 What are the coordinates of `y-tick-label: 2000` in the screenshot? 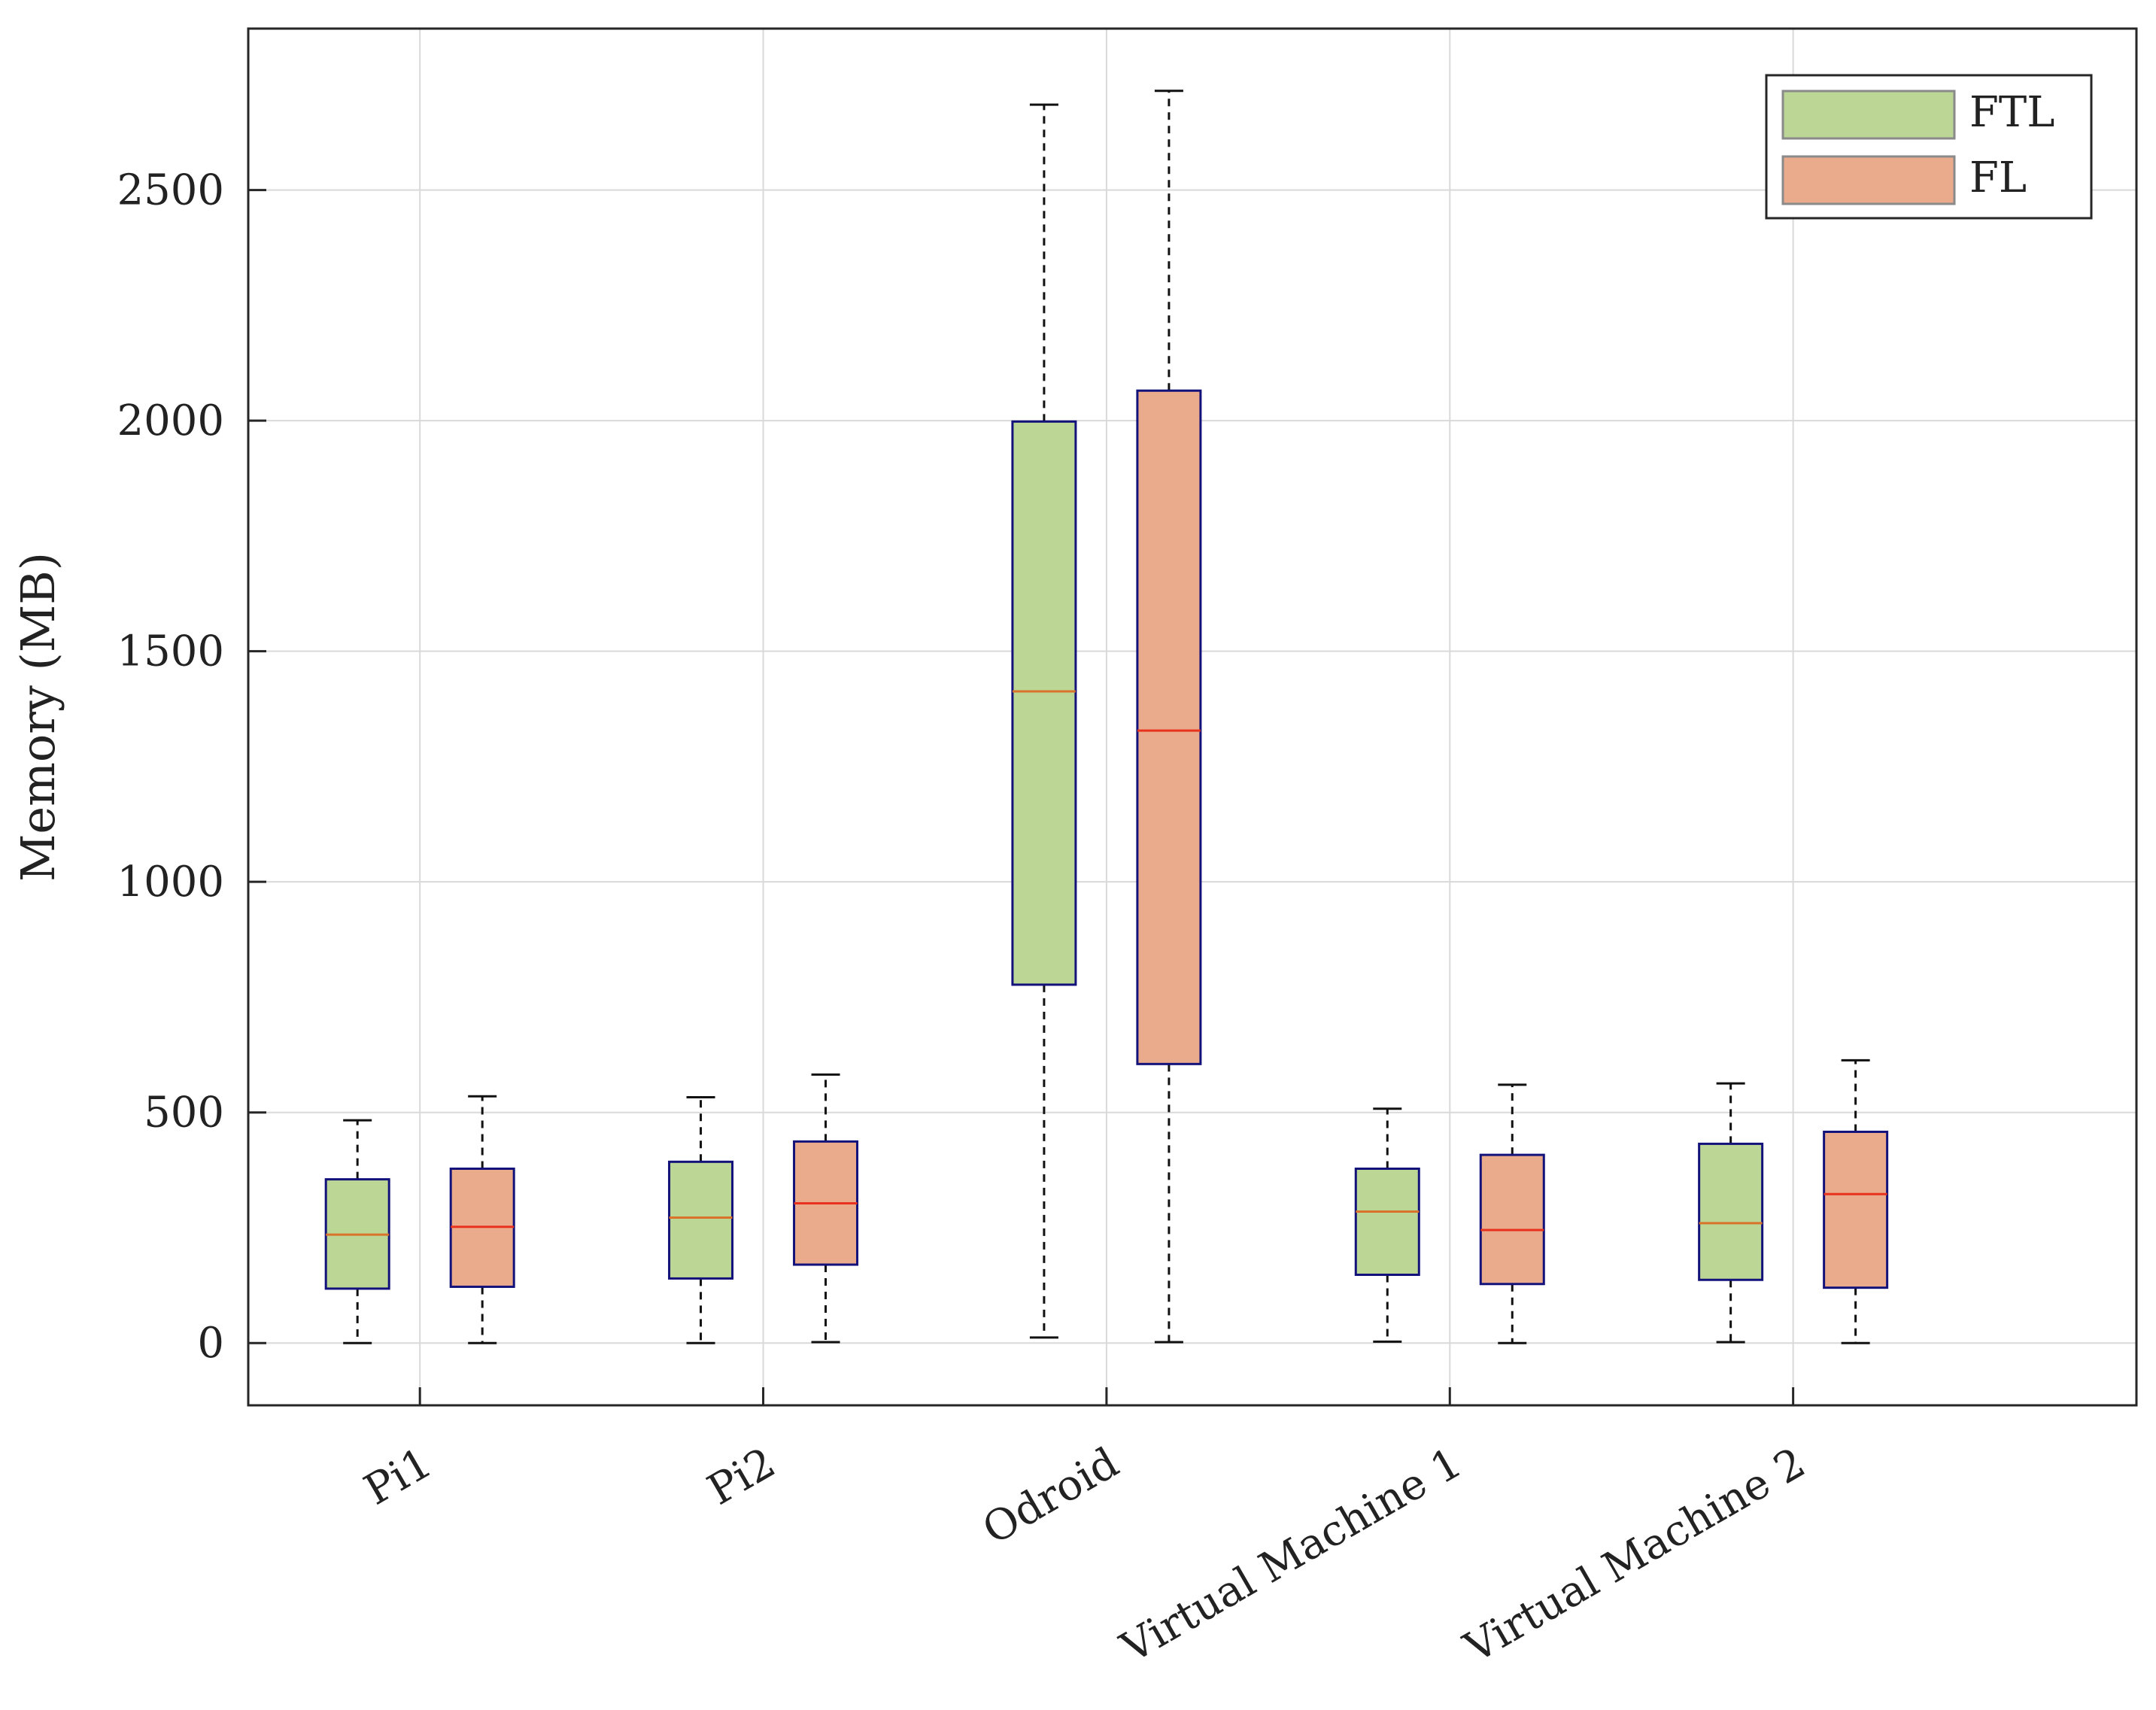 It's located at (170, 420).